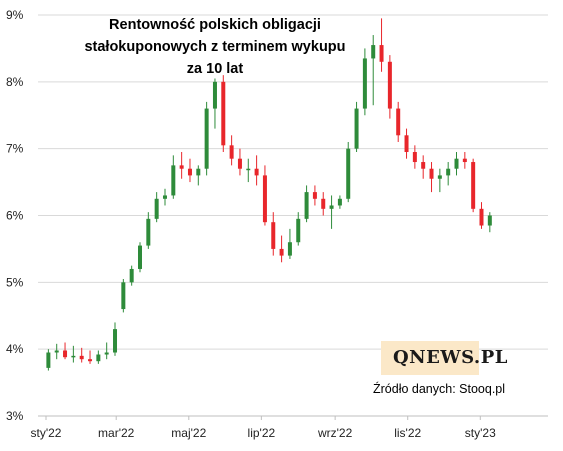 The height and width of the screenshot is (451, 563). I want to click on x-tick-label: mar'22, so click(116, 433).